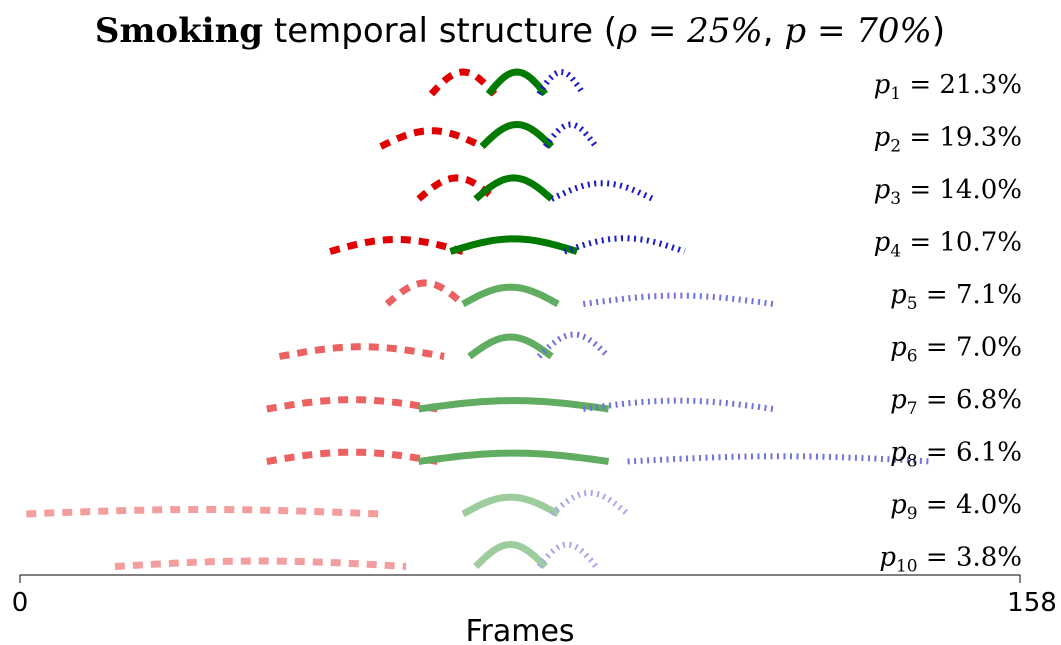 The height and width of the screenshot is (645, 1061). Describe the element at coordinates (519, 629) in the screenshot. I see `x-axis-label: Frames` at that location.